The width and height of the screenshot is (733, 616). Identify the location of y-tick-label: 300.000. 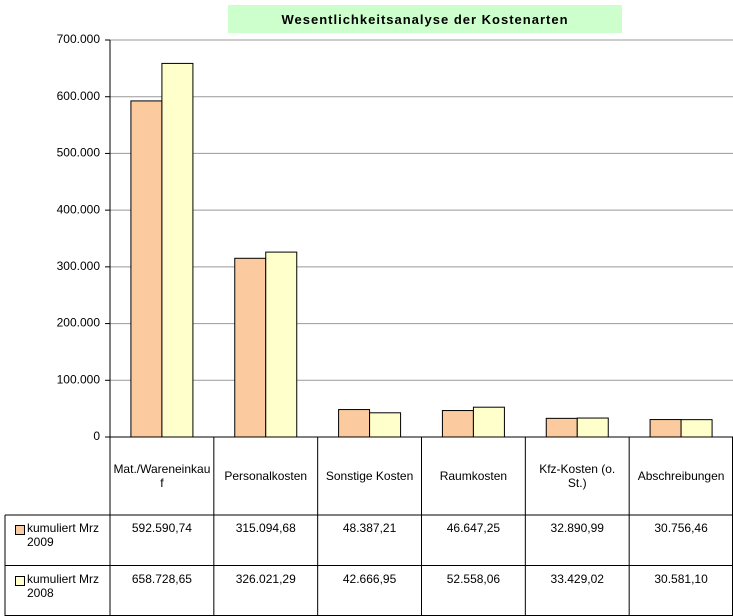
(79, 266).